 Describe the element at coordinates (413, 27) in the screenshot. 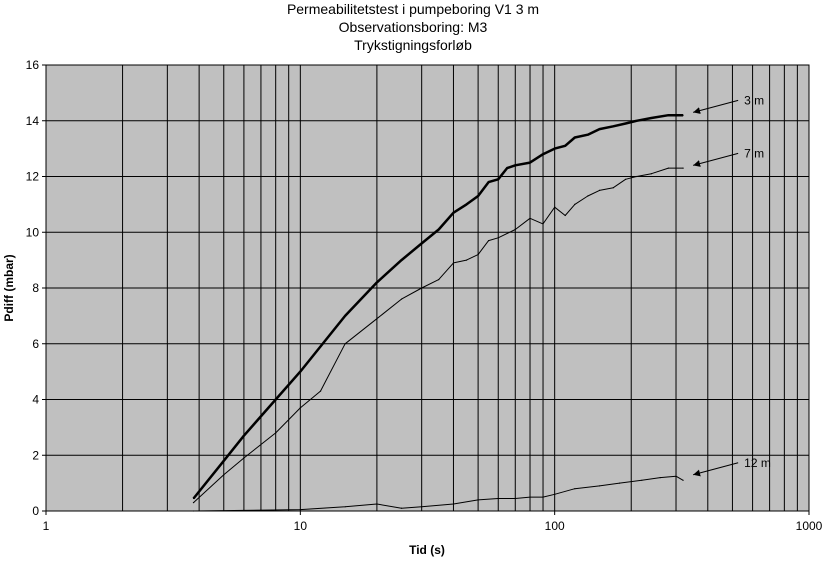

I see `chart-title-line-2: Observationsboring: M3` at that location.